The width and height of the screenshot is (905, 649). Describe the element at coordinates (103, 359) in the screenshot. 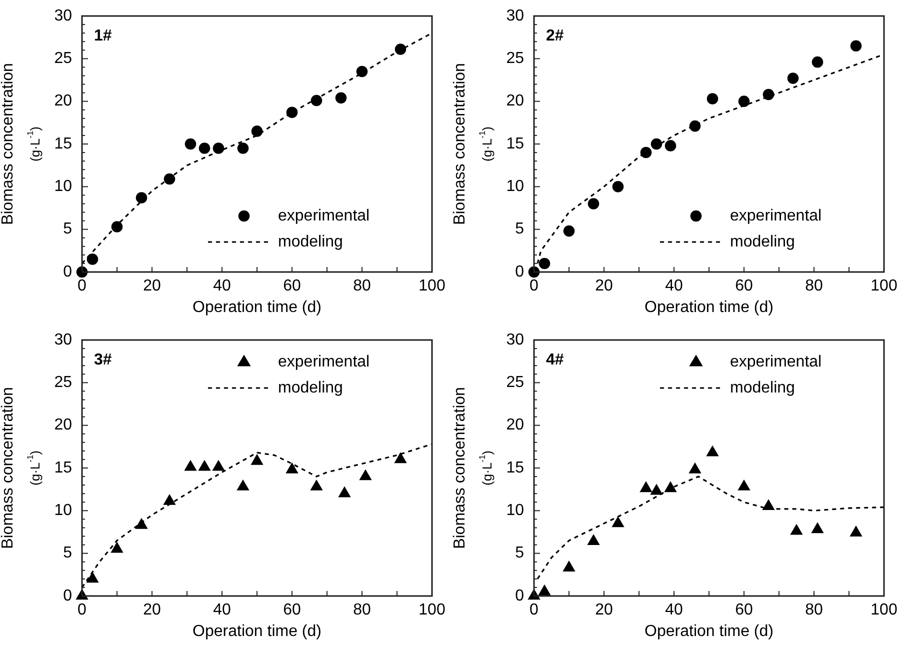

I see `text: 3#` at that location.